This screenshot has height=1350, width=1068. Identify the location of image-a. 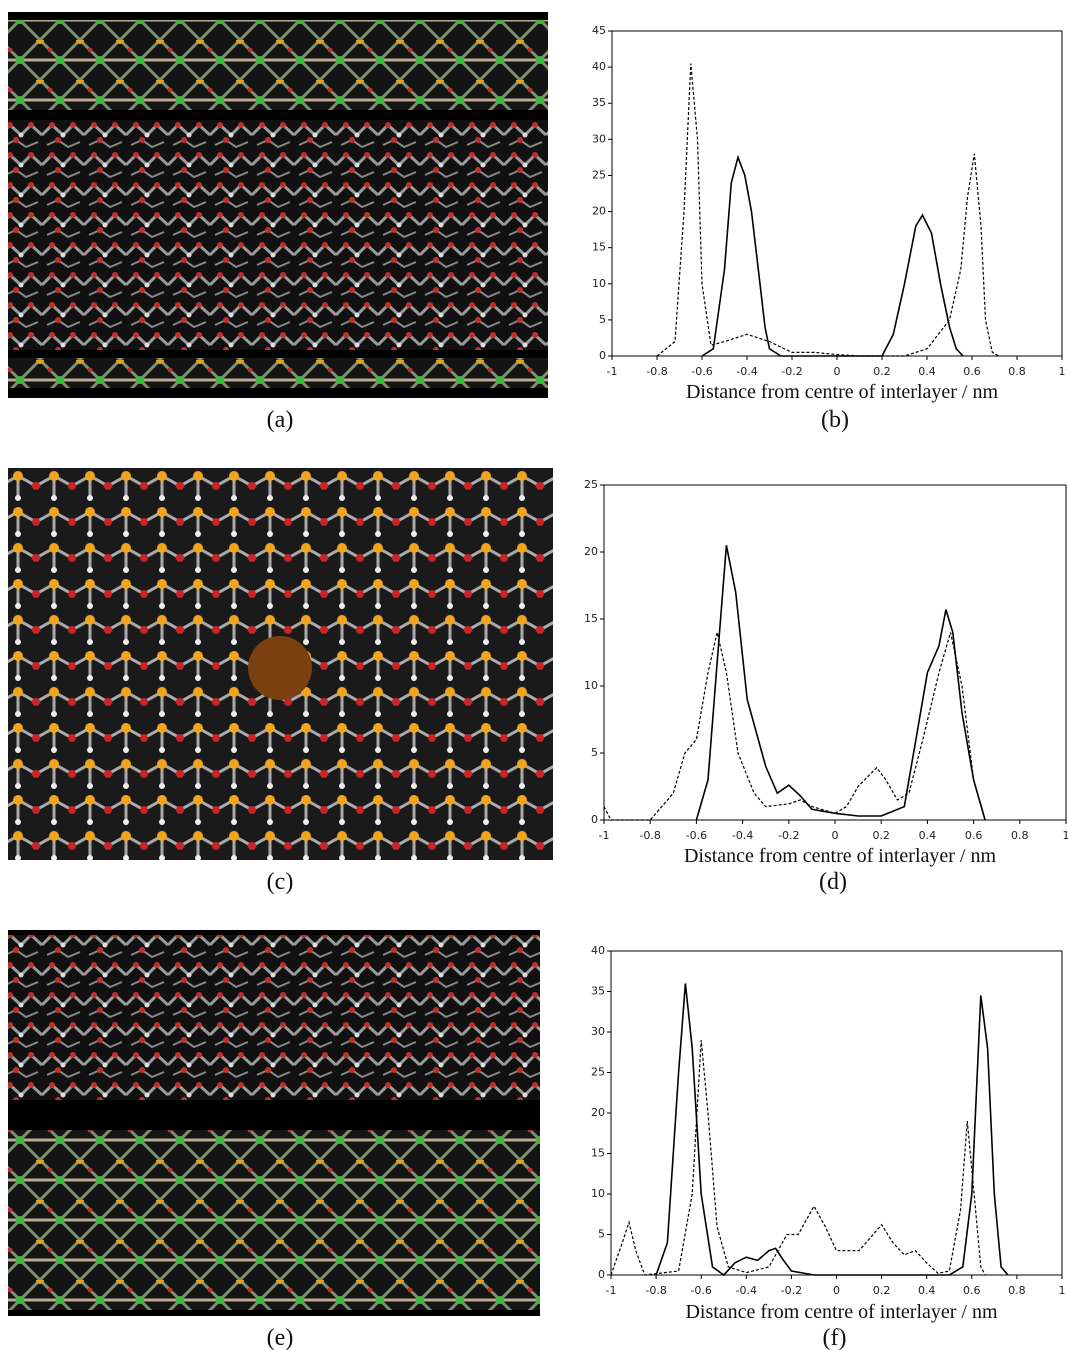
(278, 205).